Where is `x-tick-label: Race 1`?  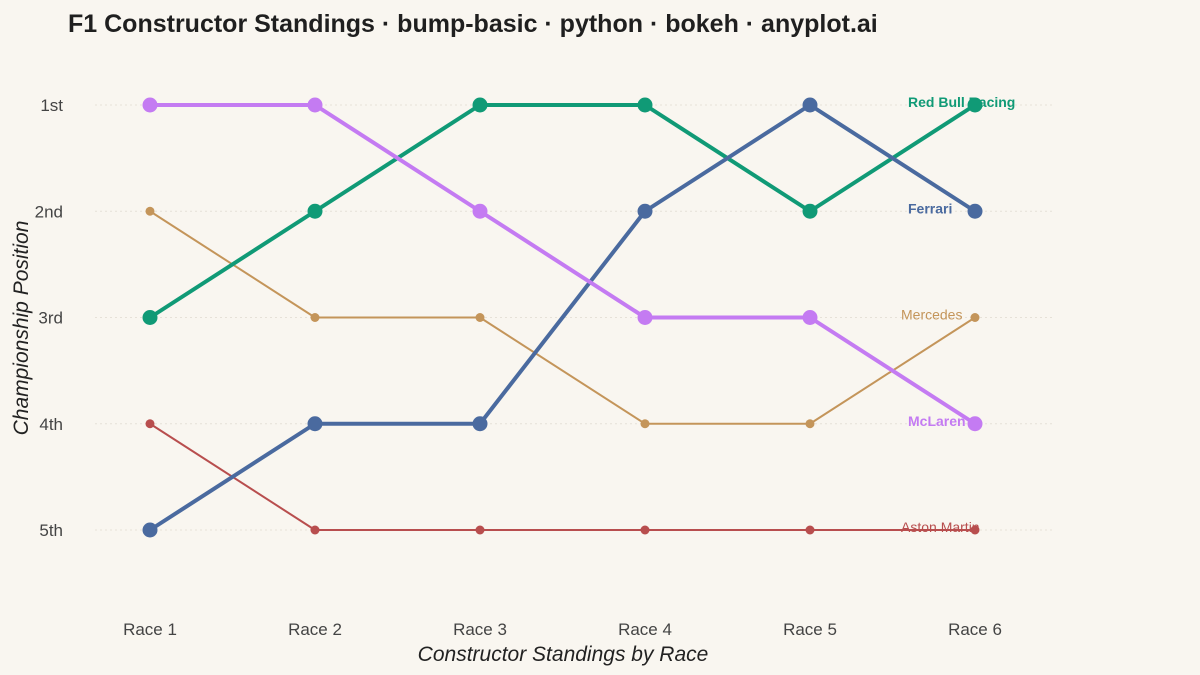
x-tick-label: Race 1 is located at coordinates (150, 629).